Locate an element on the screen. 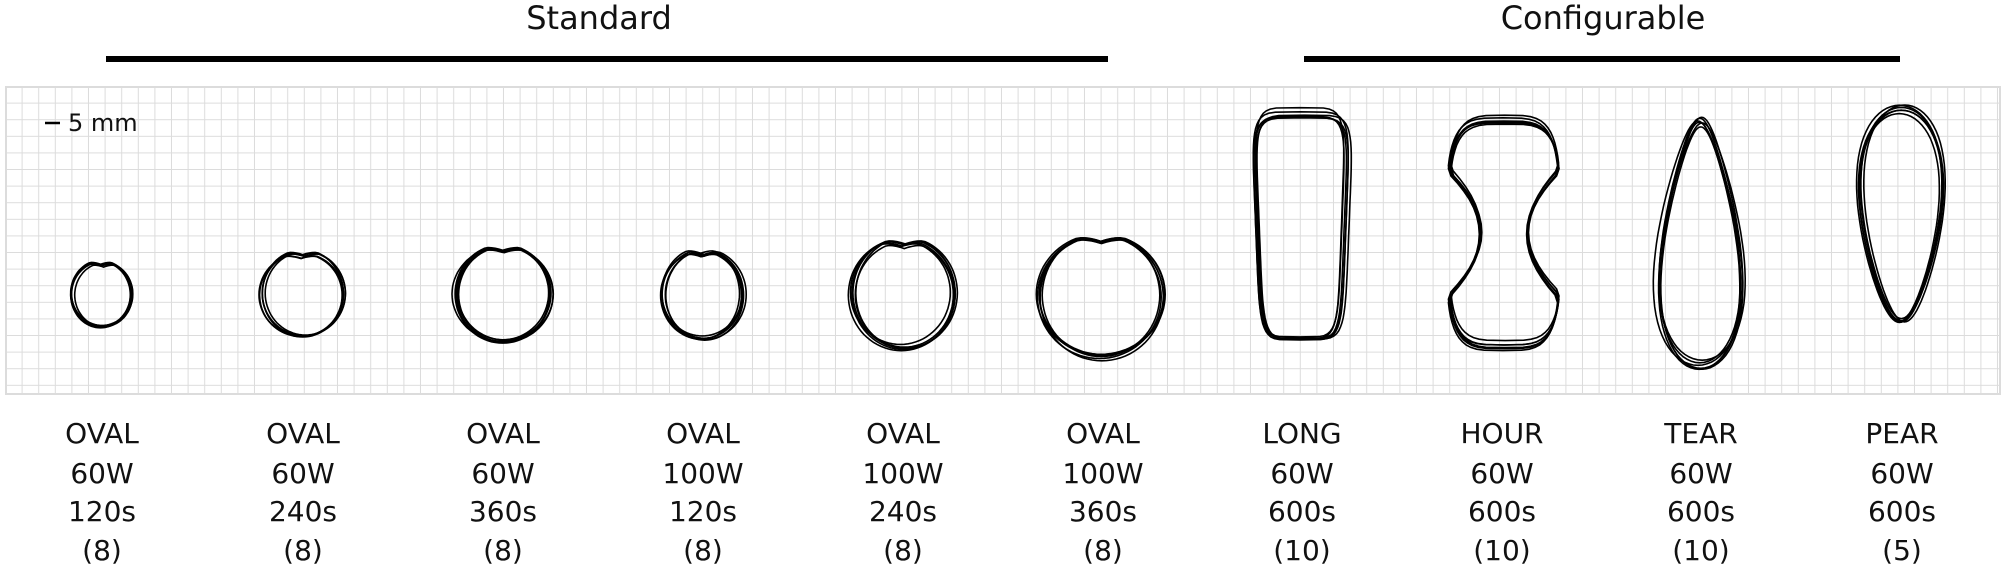  column-label: TEAR is located at coordinates (1700, 433).